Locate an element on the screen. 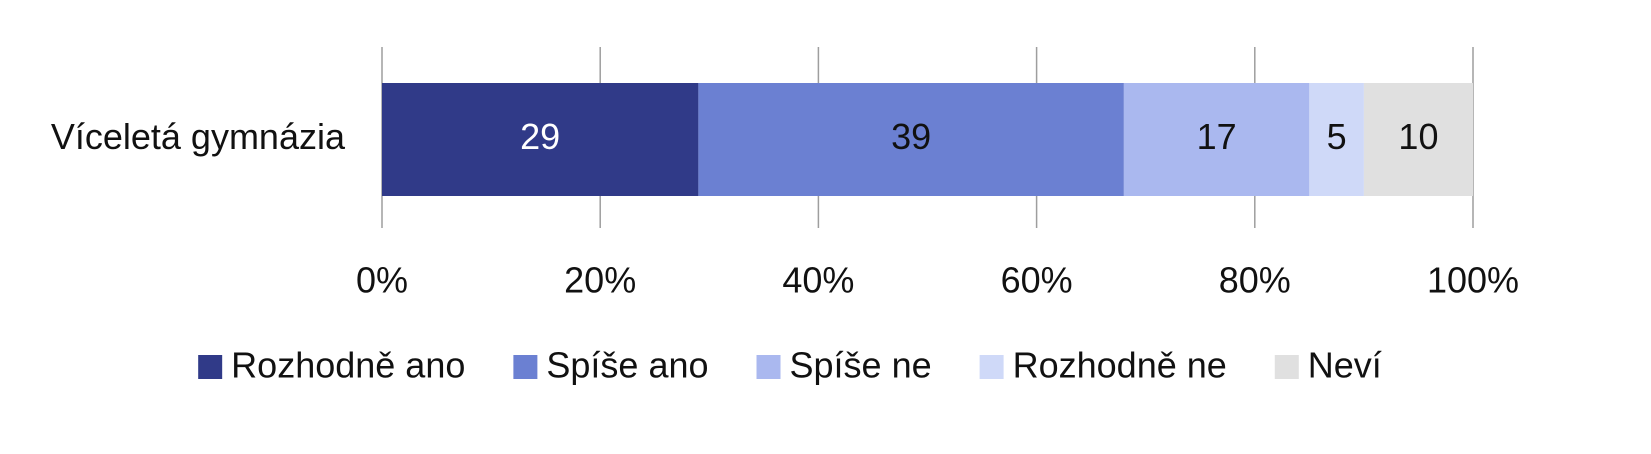 The width and height of the screenshot is (1651, 454). x-tick-label: 80% is located at coordinates (1255, 280).